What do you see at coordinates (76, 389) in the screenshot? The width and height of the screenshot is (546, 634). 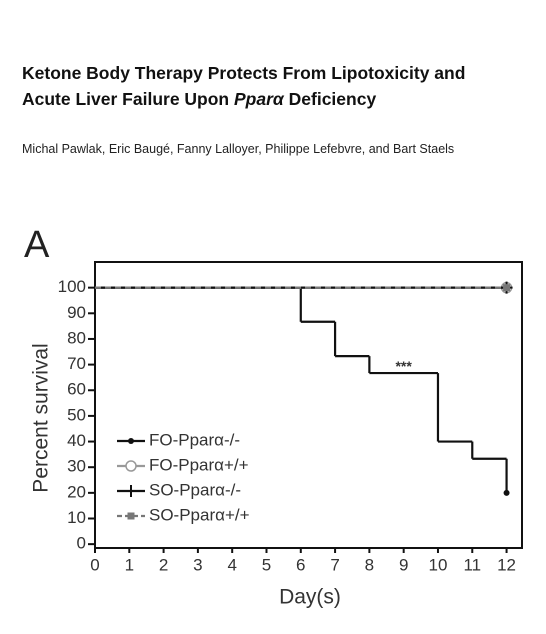 I see `y-tick-label: 60` at bounding box center [76, 389].